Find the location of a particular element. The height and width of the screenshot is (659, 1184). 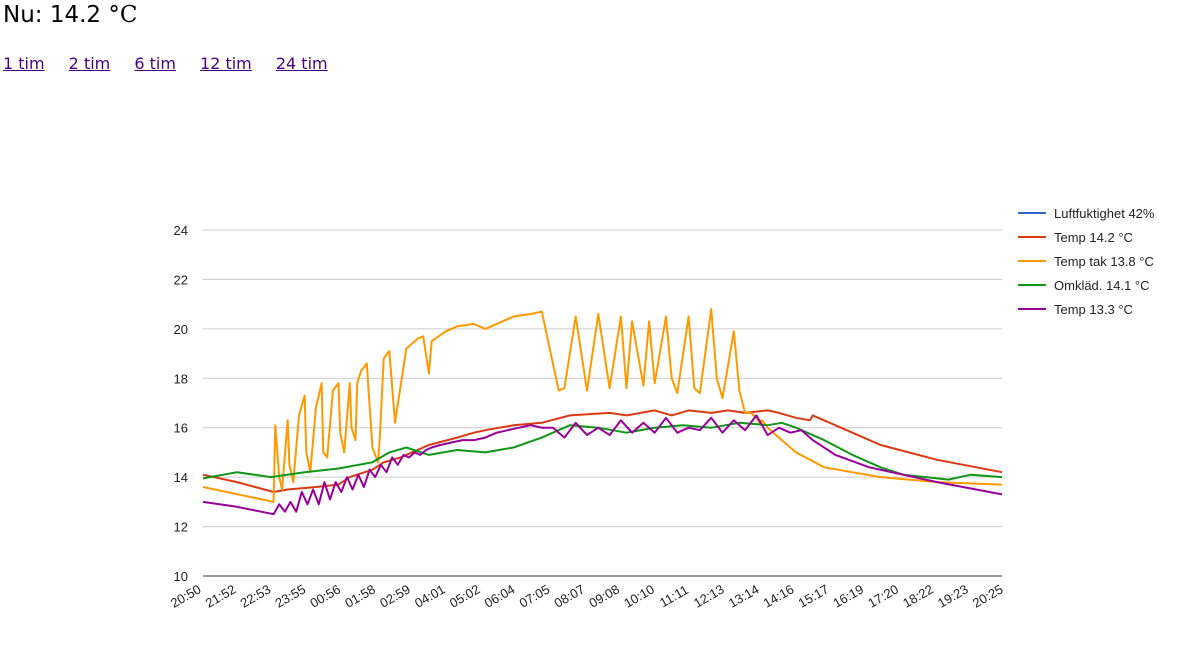

y-tick-label: 22 is located at coordinates (181, 279).